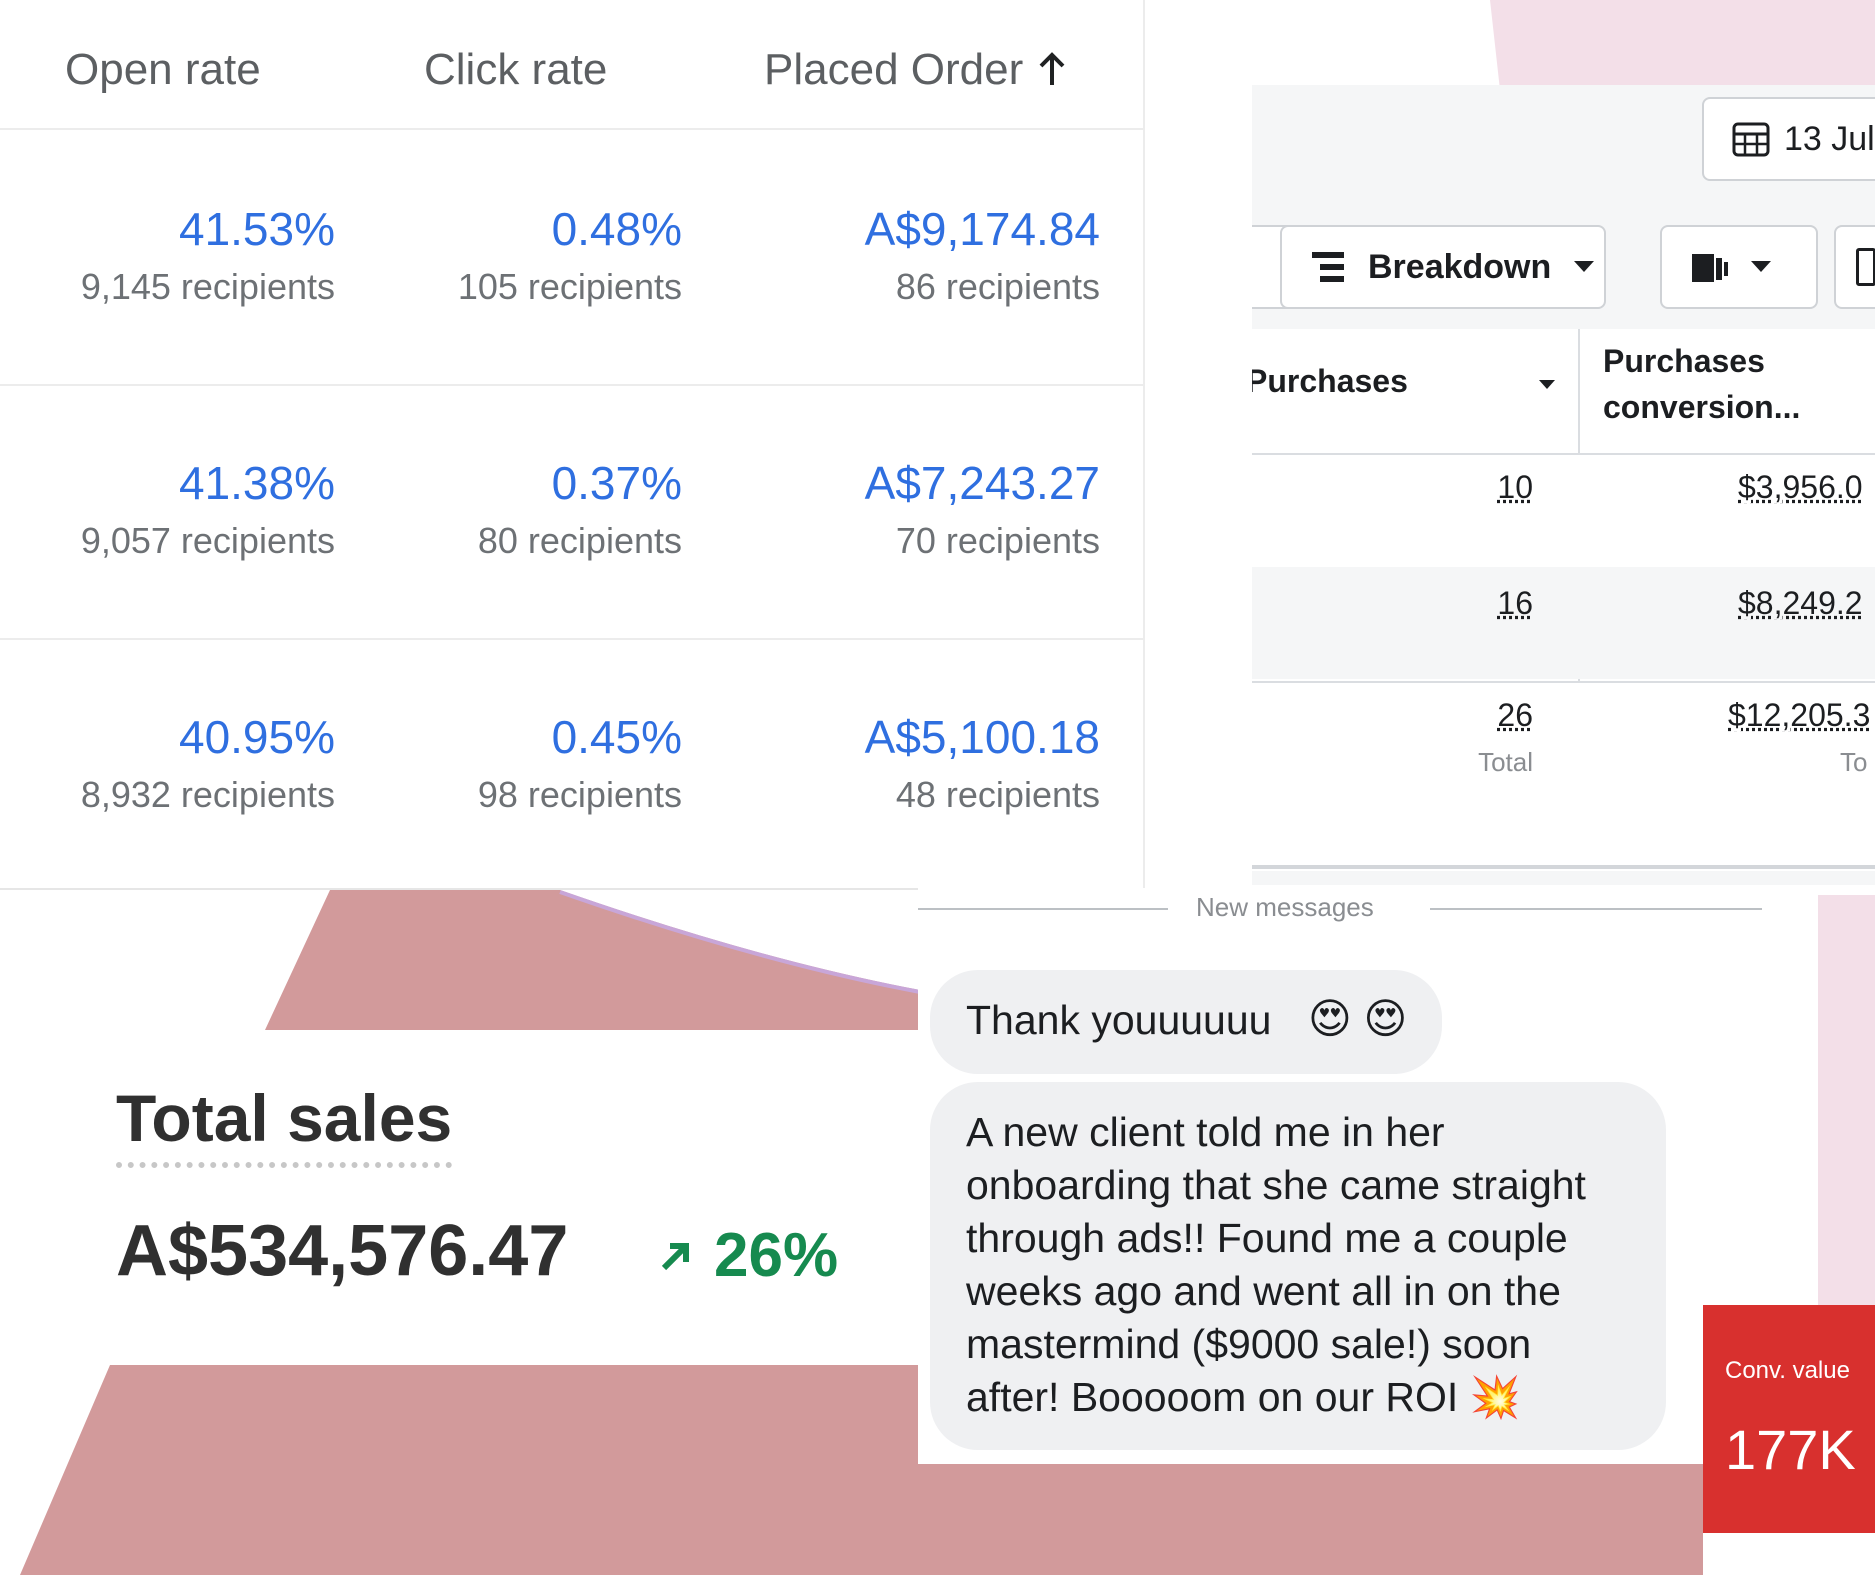 The width and height of the screenshot is (1875, 1575). What do you see at coordinates (1460, 266) in the screenshot?
I see `breakdown-label: Breakdown` at bounding box center [1460, 266].